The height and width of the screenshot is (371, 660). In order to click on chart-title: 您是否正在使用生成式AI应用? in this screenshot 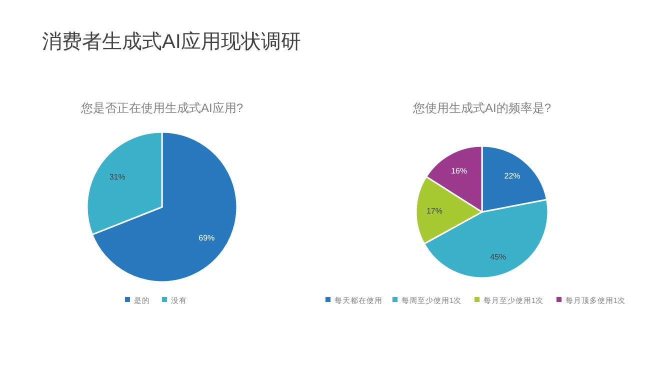, I will do `click(162, 108)`.